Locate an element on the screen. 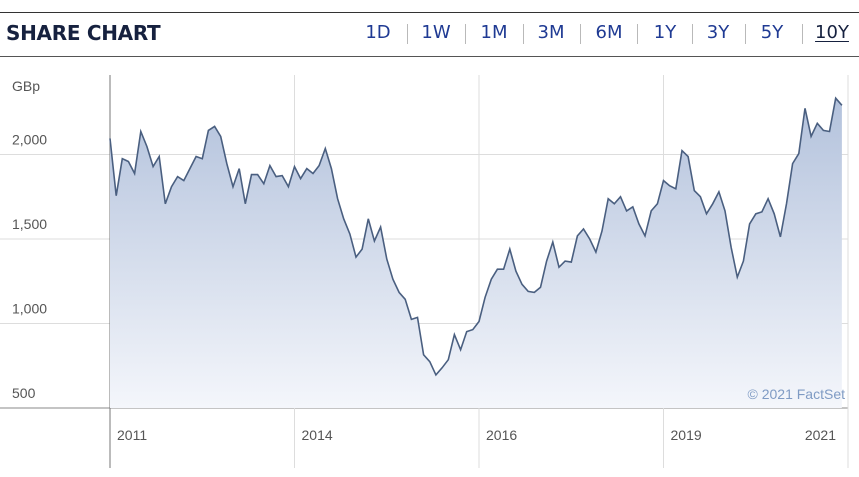  x-tick-label: 2011 is located at coordinates (132, 435).